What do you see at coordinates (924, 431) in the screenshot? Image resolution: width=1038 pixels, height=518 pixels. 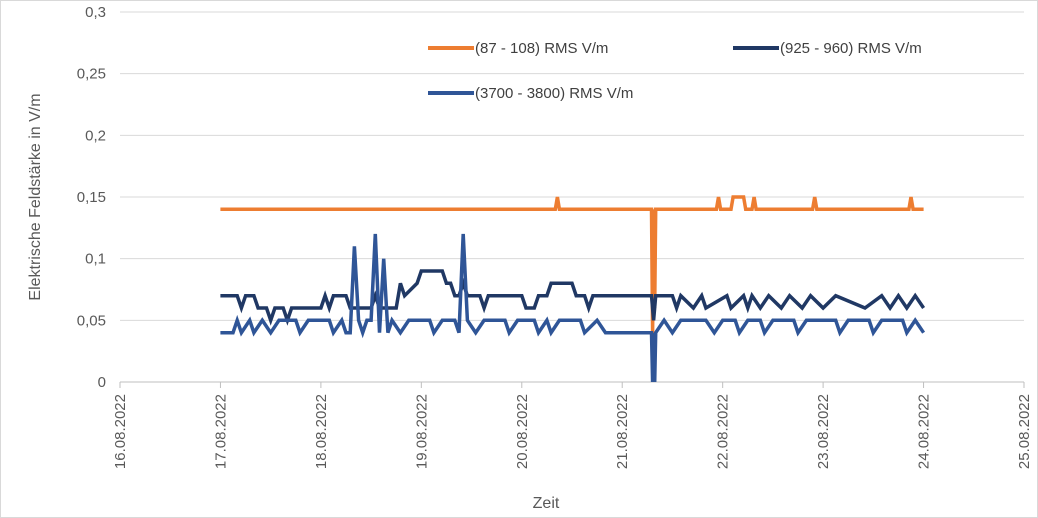 I see `x-tick-label: 24.08.2022` at bounding box center [924, 431].